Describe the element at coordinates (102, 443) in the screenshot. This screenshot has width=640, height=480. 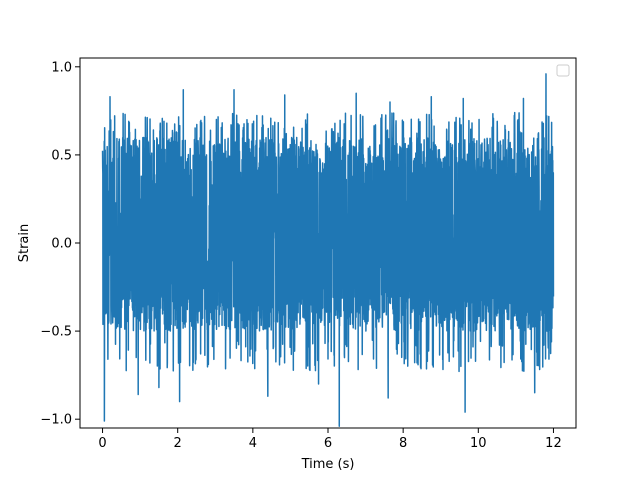
I see `x-tick-label: 0` at that location.